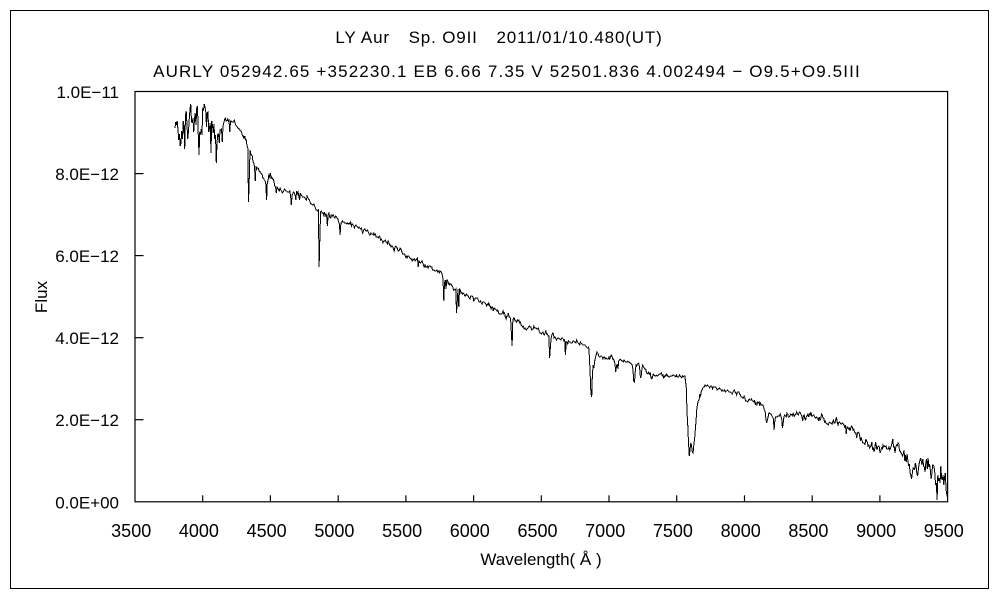 Image resolution: width=1000 pixels, height=605 pixels. Describe the element at coordinates (673, 531) in the screenshot. I see `svg-text: 7500` at that location.